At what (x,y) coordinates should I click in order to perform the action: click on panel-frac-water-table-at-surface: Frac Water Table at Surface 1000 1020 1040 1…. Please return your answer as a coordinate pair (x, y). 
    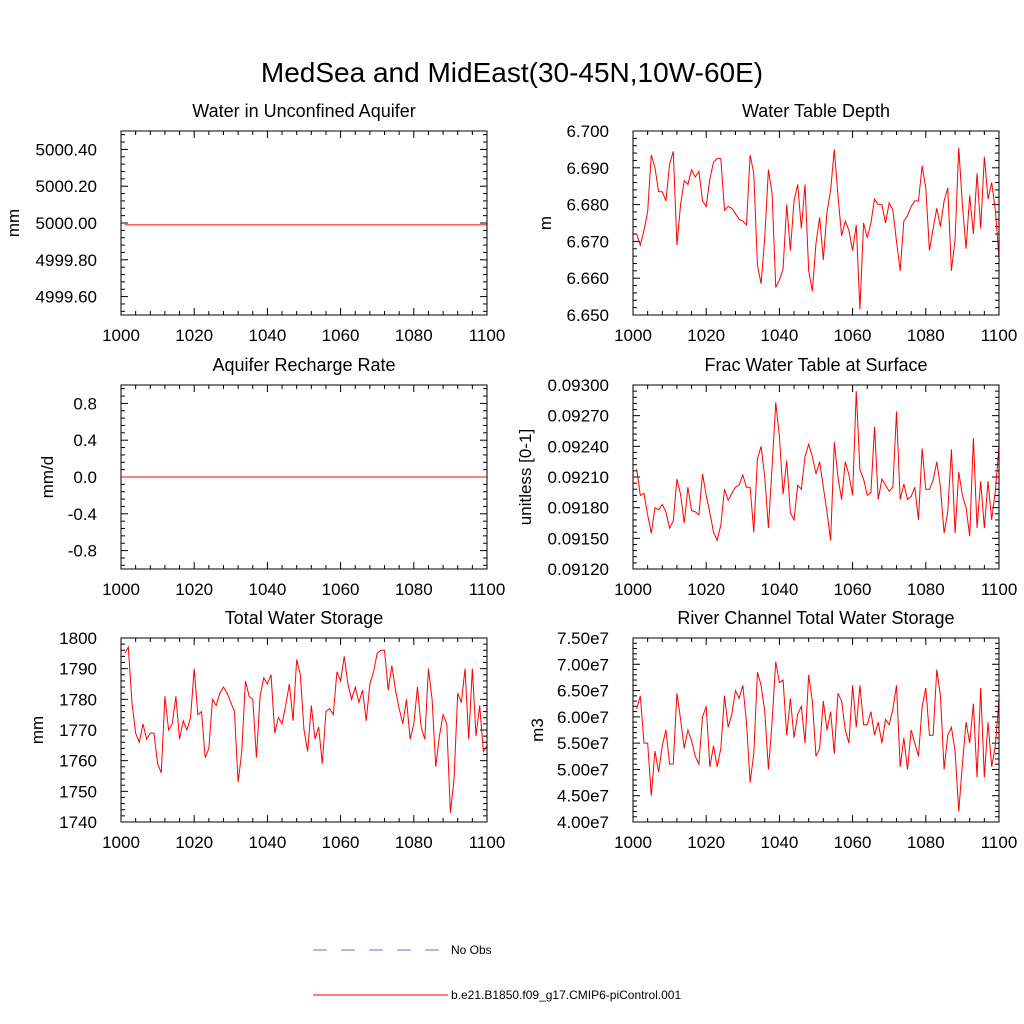
    Looking at the image, I should click on (766, 477).